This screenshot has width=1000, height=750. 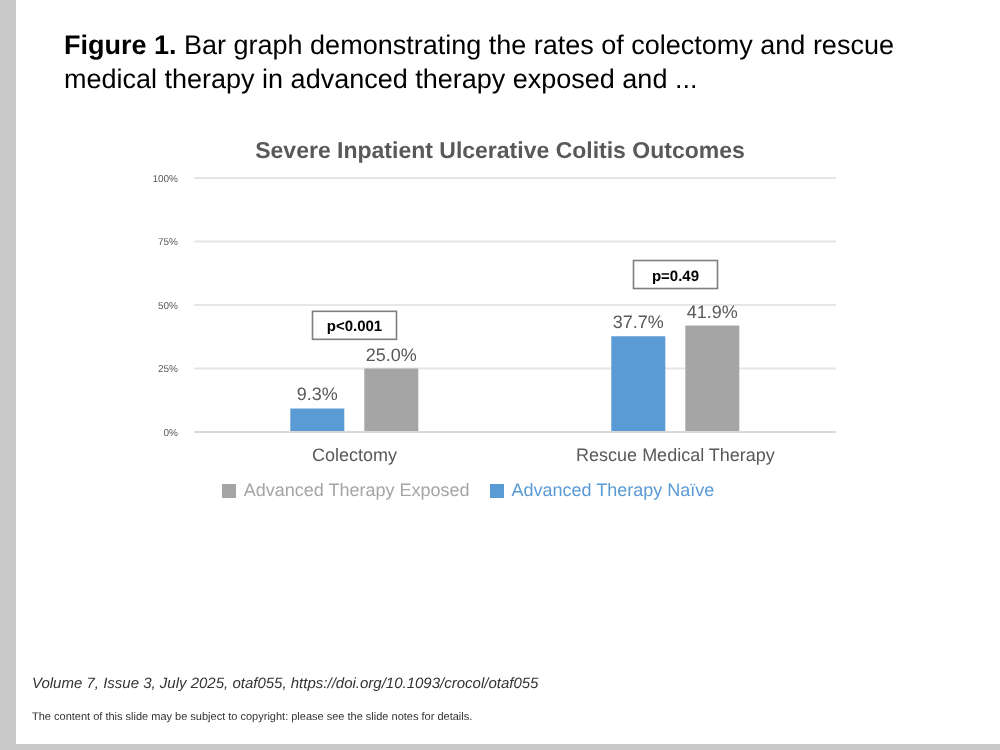 I want to click on data-label: 41.9%, so click(x=712, y=311).